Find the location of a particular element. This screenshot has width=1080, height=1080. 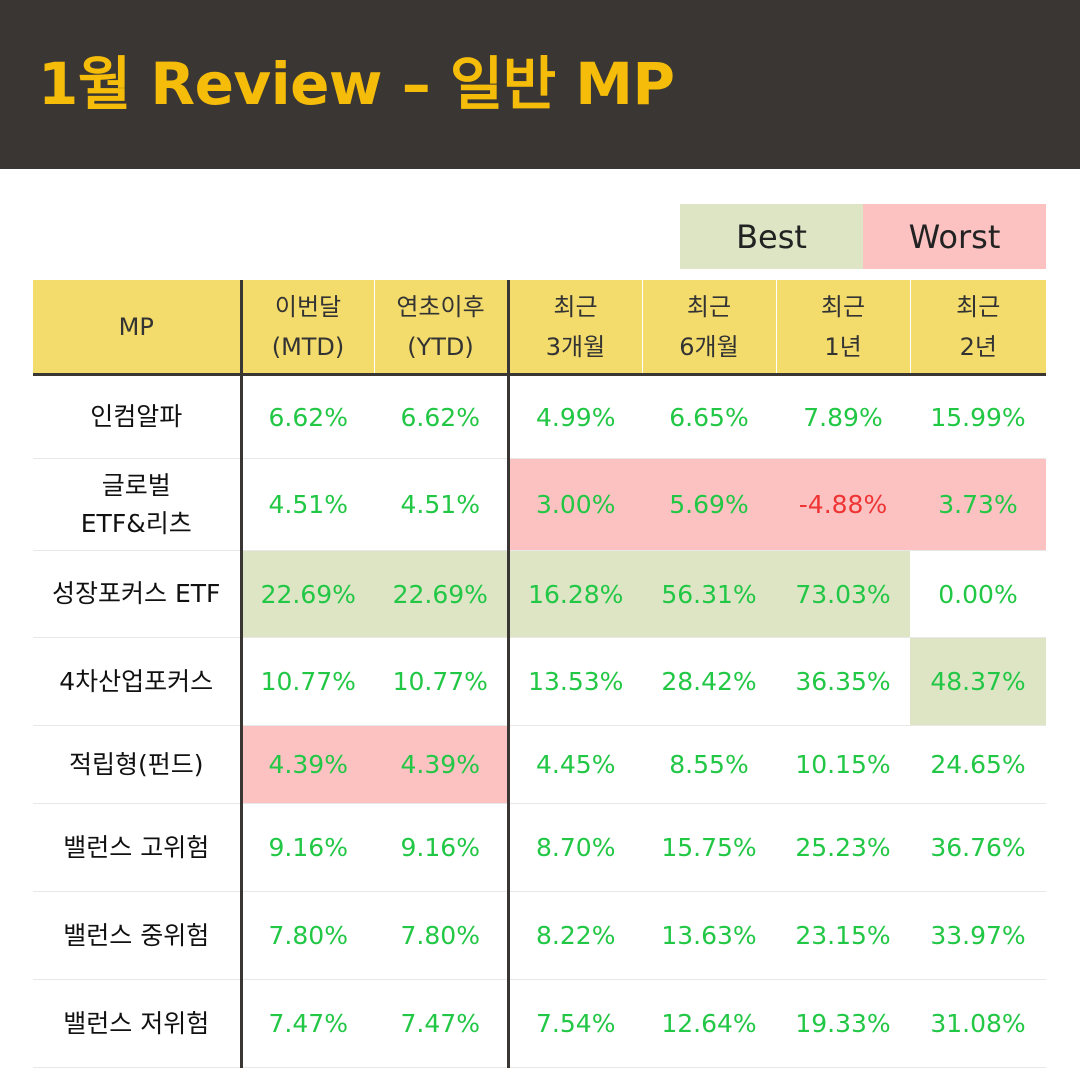

return-cell: 3.73% is located at coordinates (978, 504).